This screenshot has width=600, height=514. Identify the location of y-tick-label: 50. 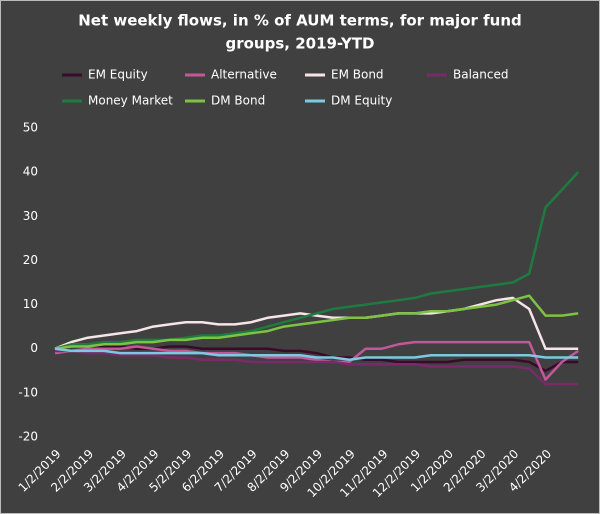
(30, 128).